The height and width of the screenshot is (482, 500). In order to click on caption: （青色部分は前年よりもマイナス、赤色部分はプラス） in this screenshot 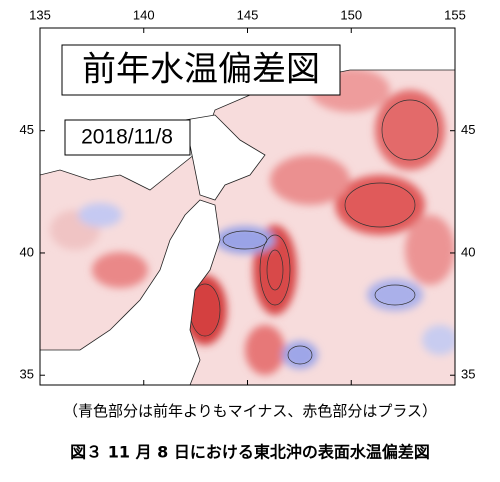, I will do `click(250, 411)`.